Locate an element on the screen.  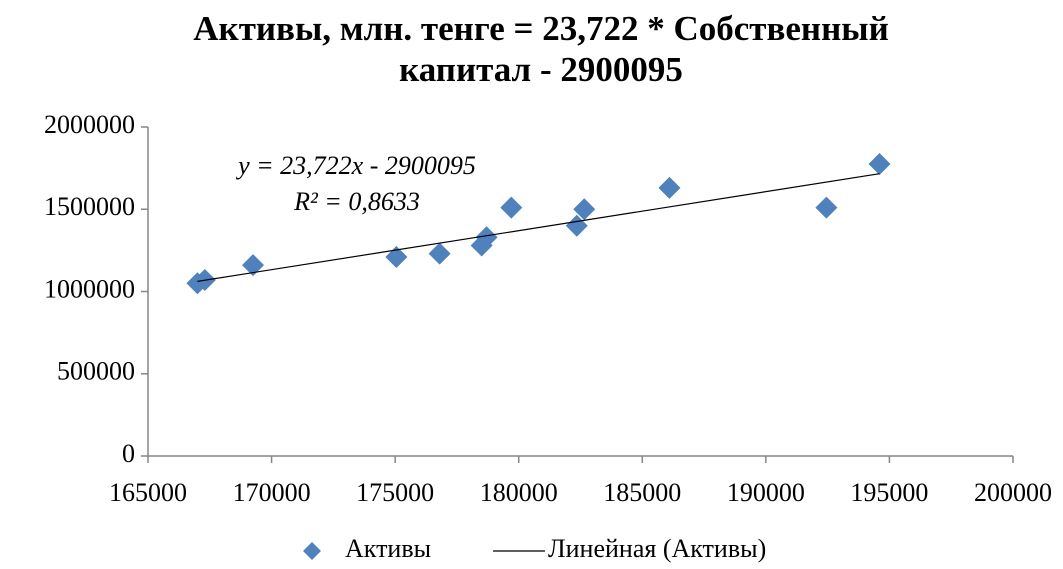
x-tick-label: 195000 is located at coordinates (889, 492).